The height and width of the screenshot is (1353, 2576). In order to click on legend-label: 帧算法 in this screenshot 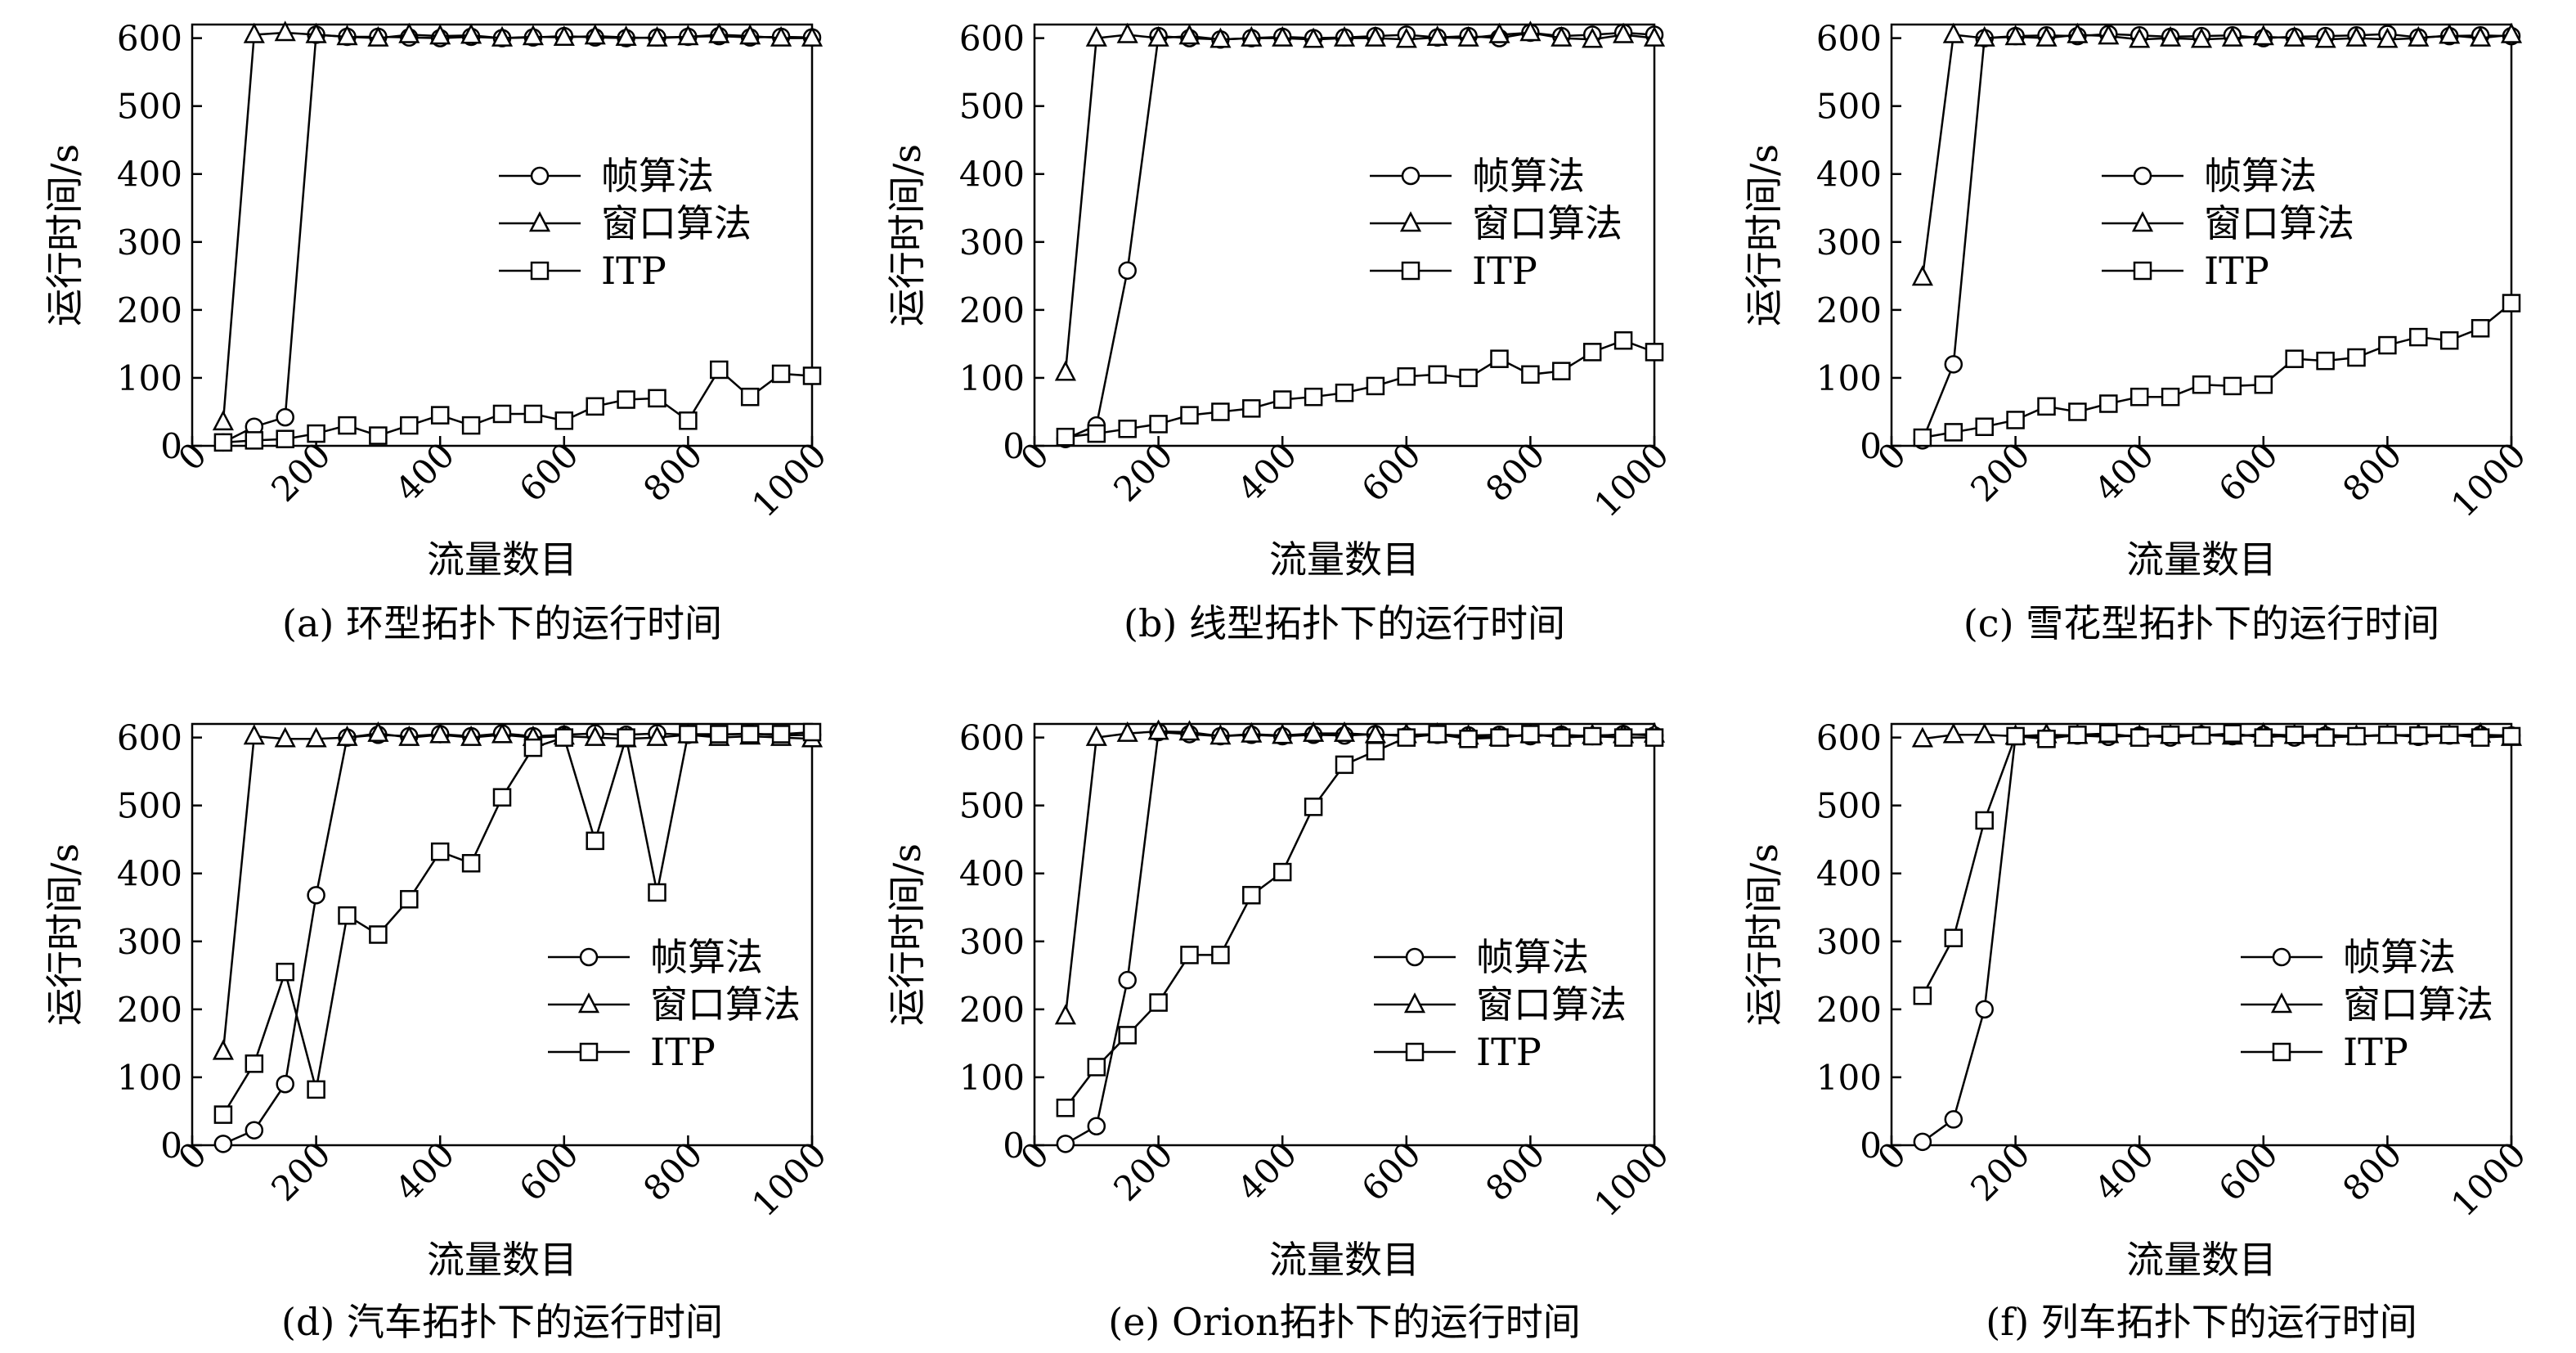, I will do `click(1532, 957)`.